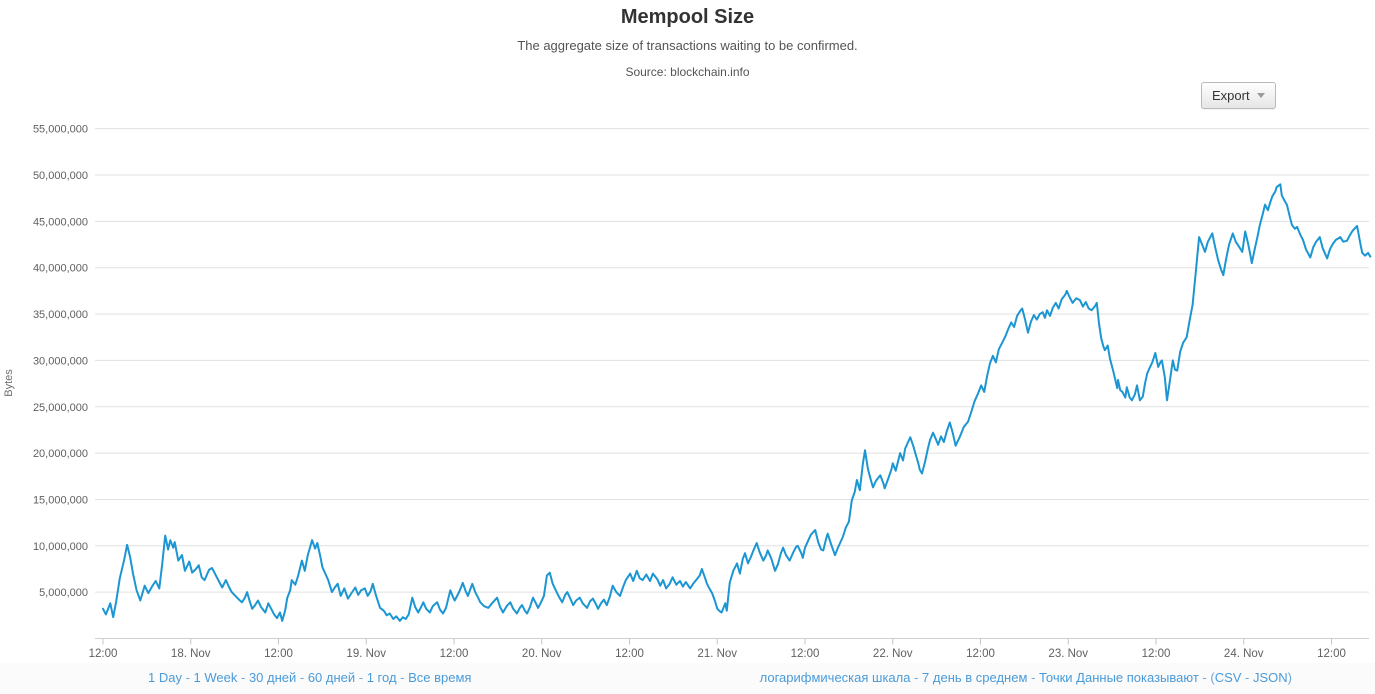  I want to click on footer-link: 1 год, so click(381, 677).